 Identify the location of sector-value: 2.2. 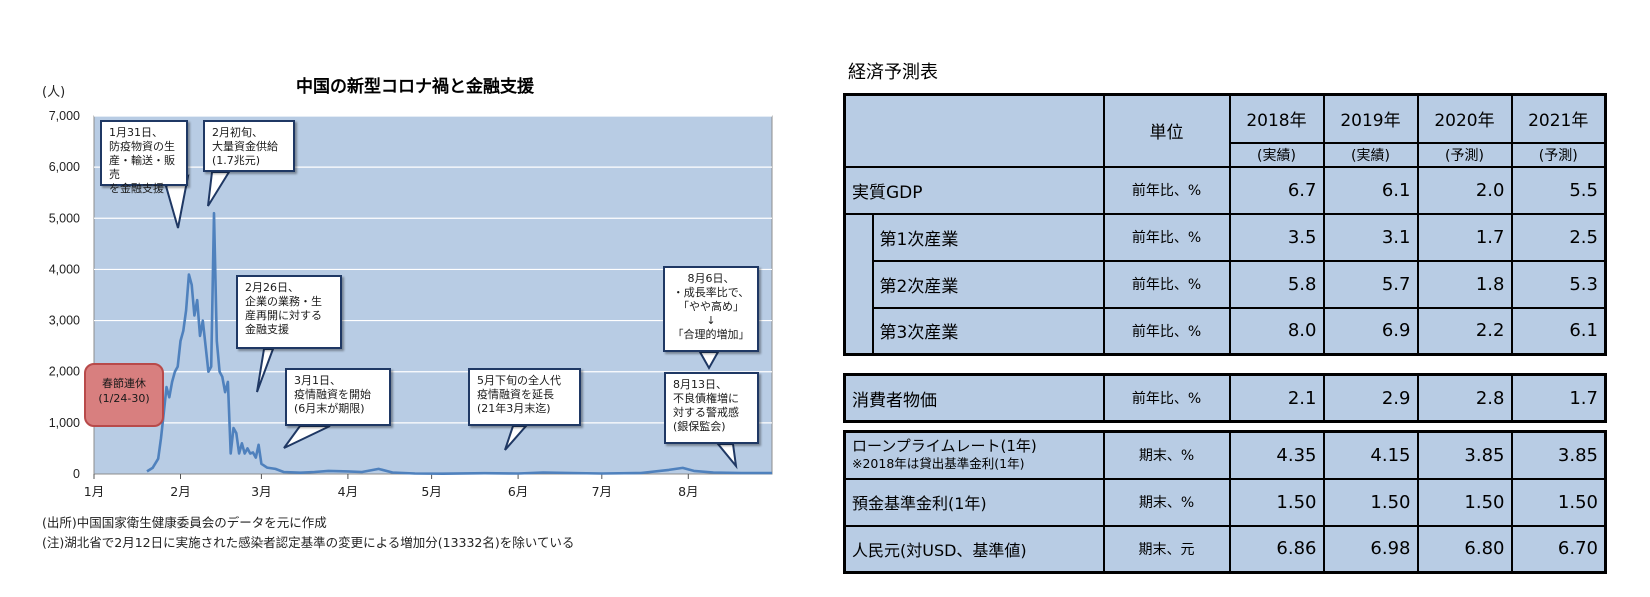
(1464, 331).